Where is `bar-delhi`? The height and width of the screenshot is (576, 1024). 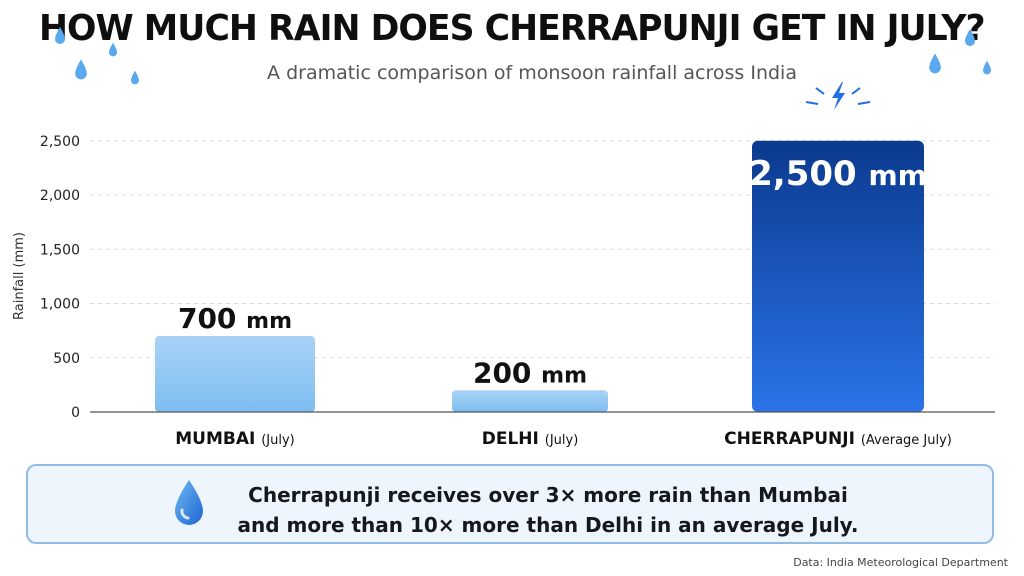
bar-delhi is located at coordinates (530, 401).